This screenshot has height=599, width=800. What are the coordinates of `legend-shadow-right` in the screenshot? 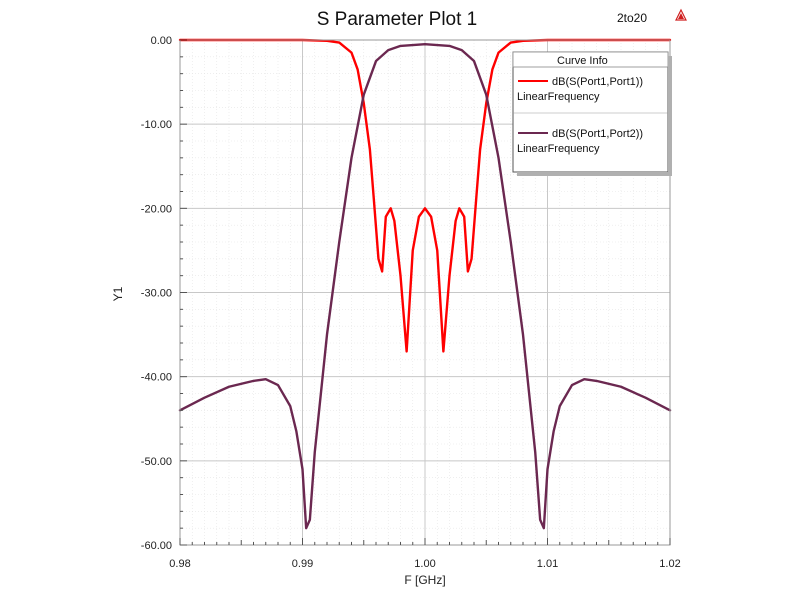 It's located at (670, 116).